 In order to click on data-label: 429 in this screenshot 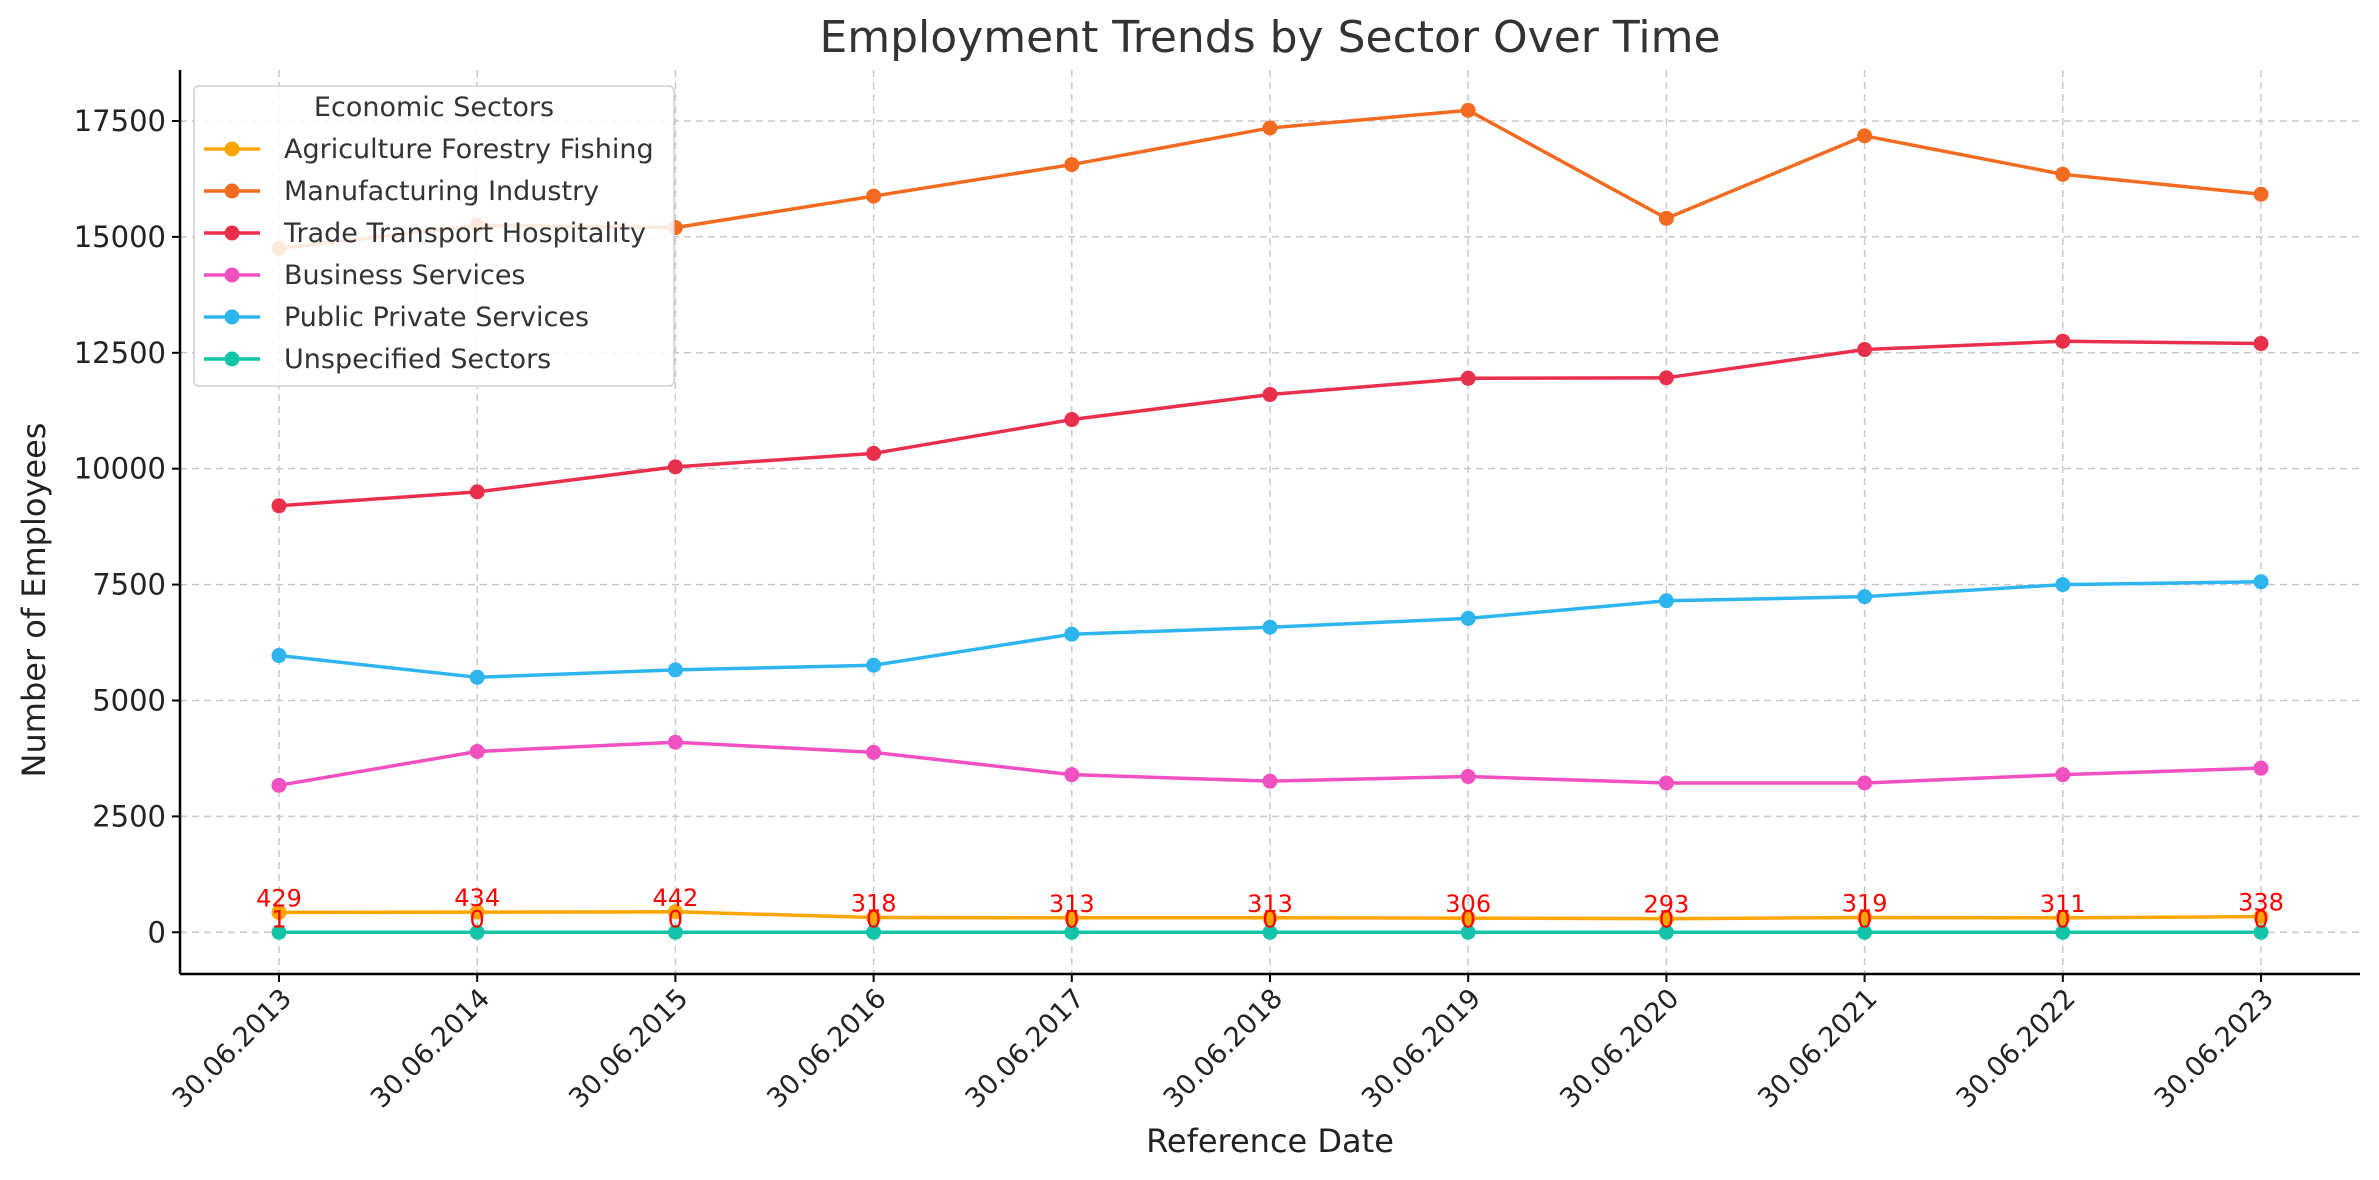, I will do `click(279, 898)`.